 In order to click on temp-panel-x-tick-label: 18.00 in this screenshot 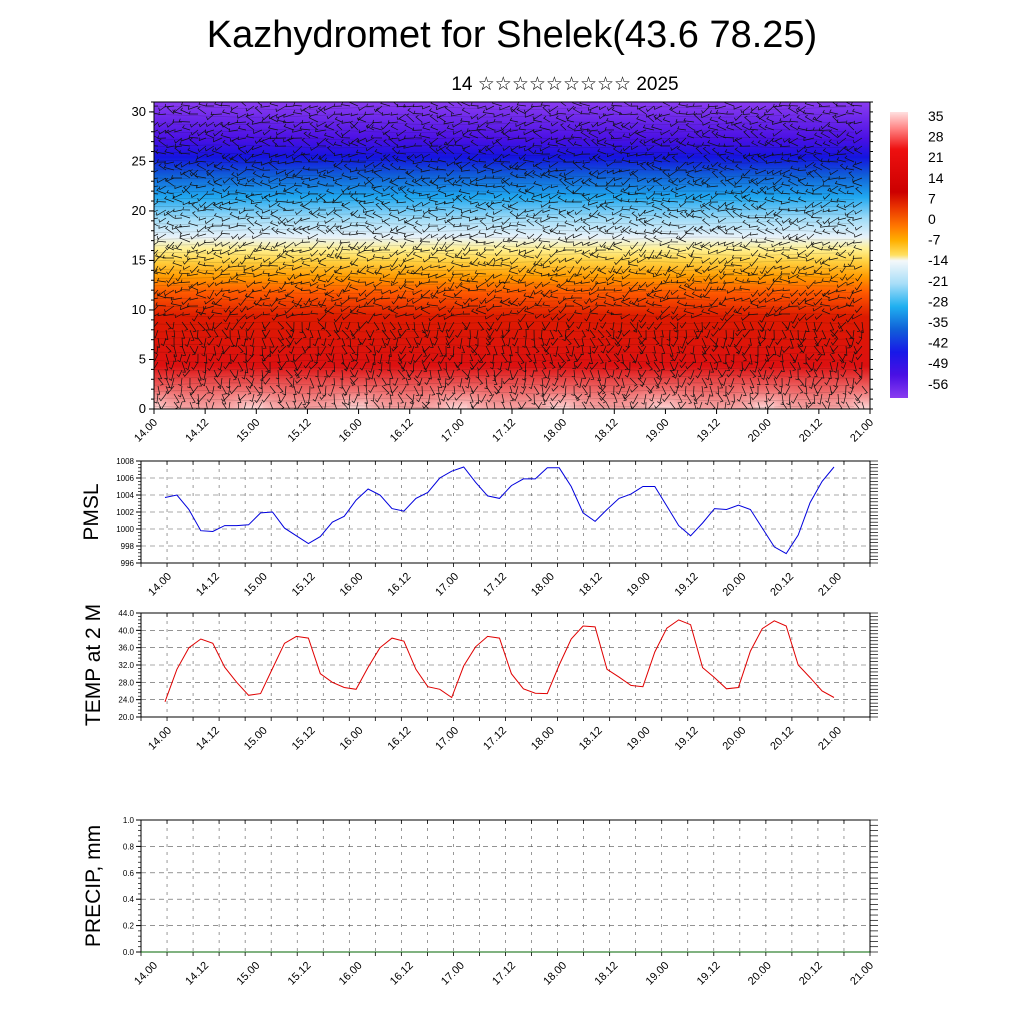, I will do `click(543, 739)`.